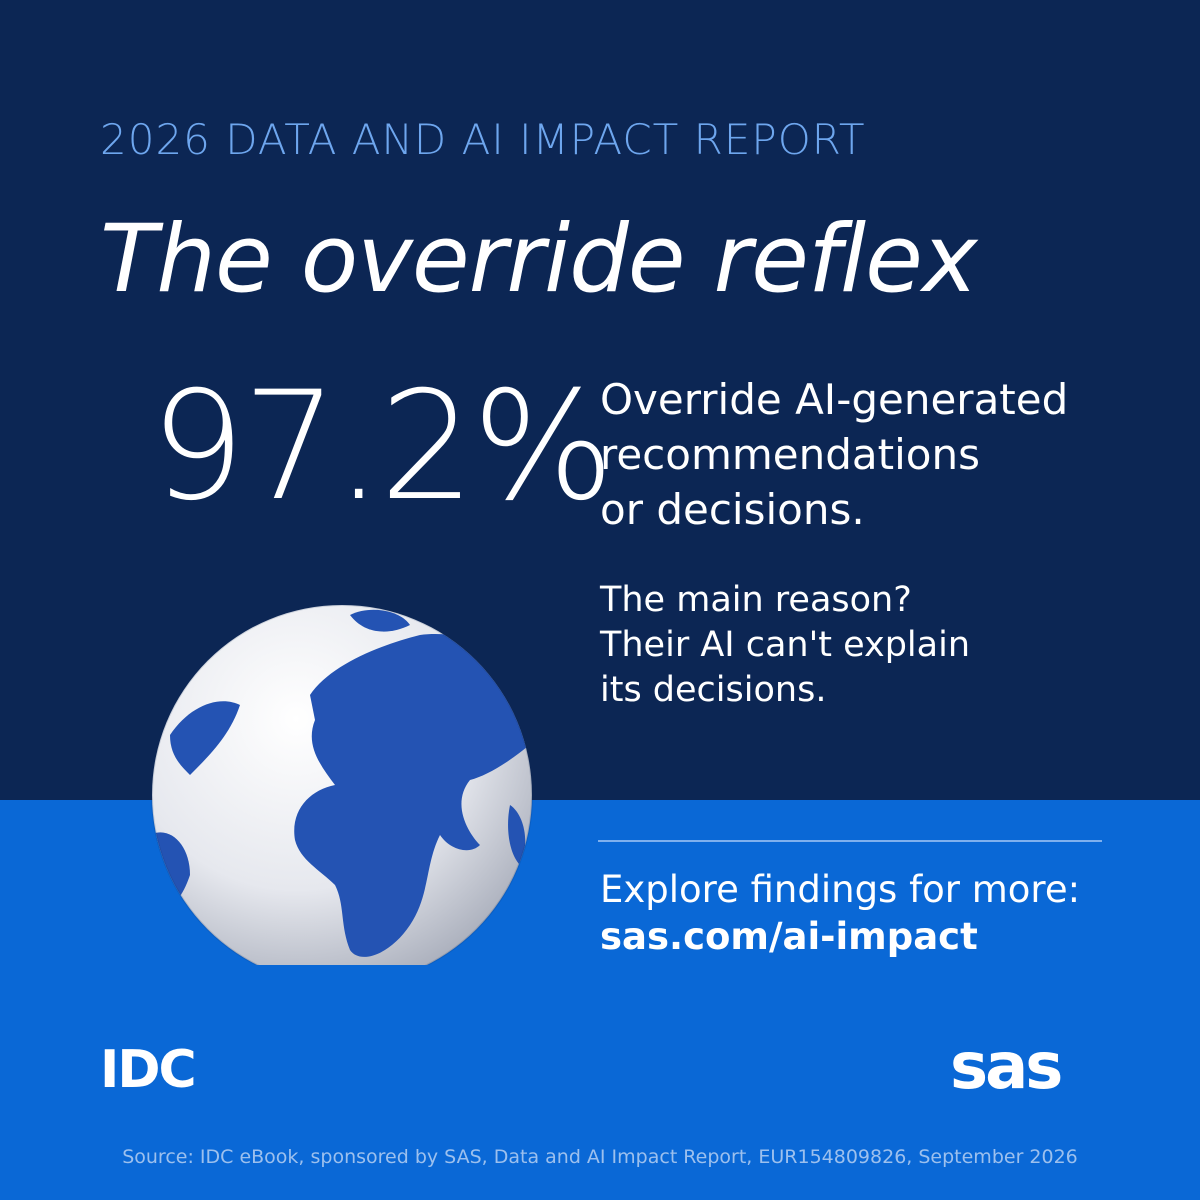 Image resolution: width=1200 pixels, height=1200 pixels. What do you see at coordinates (1006, 1067) in the screenshot?
I see `sas-logo: sas` at bounding box center [1006, 1067].